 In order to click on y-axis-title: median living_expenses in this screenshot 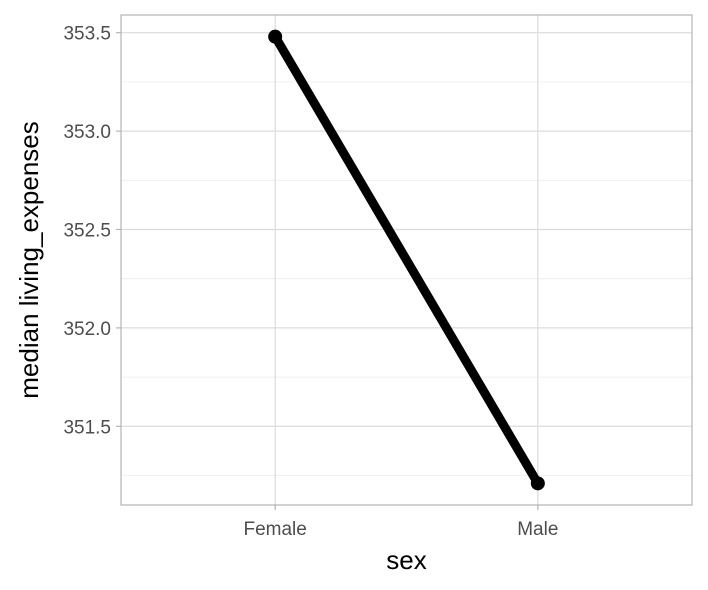, I will do `click(29, 260)`.